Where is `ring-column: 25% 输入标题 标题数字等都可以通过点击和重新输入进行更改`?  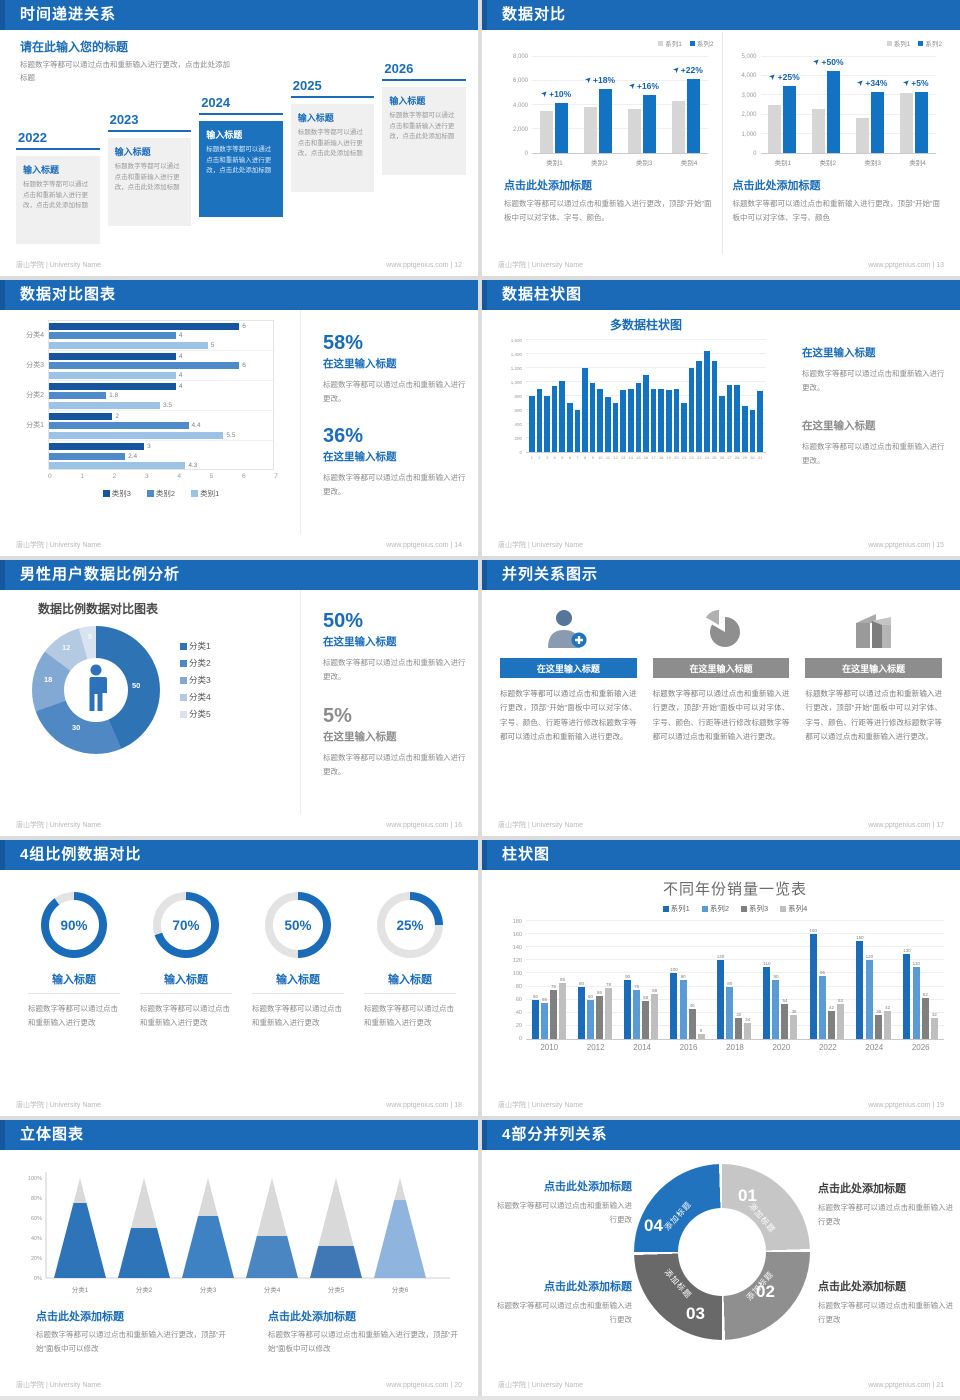 ring-column: 25% 输入标题 标题数字等都可以通过点击和重新输入进行更改 is located at coordinates (410, 961).